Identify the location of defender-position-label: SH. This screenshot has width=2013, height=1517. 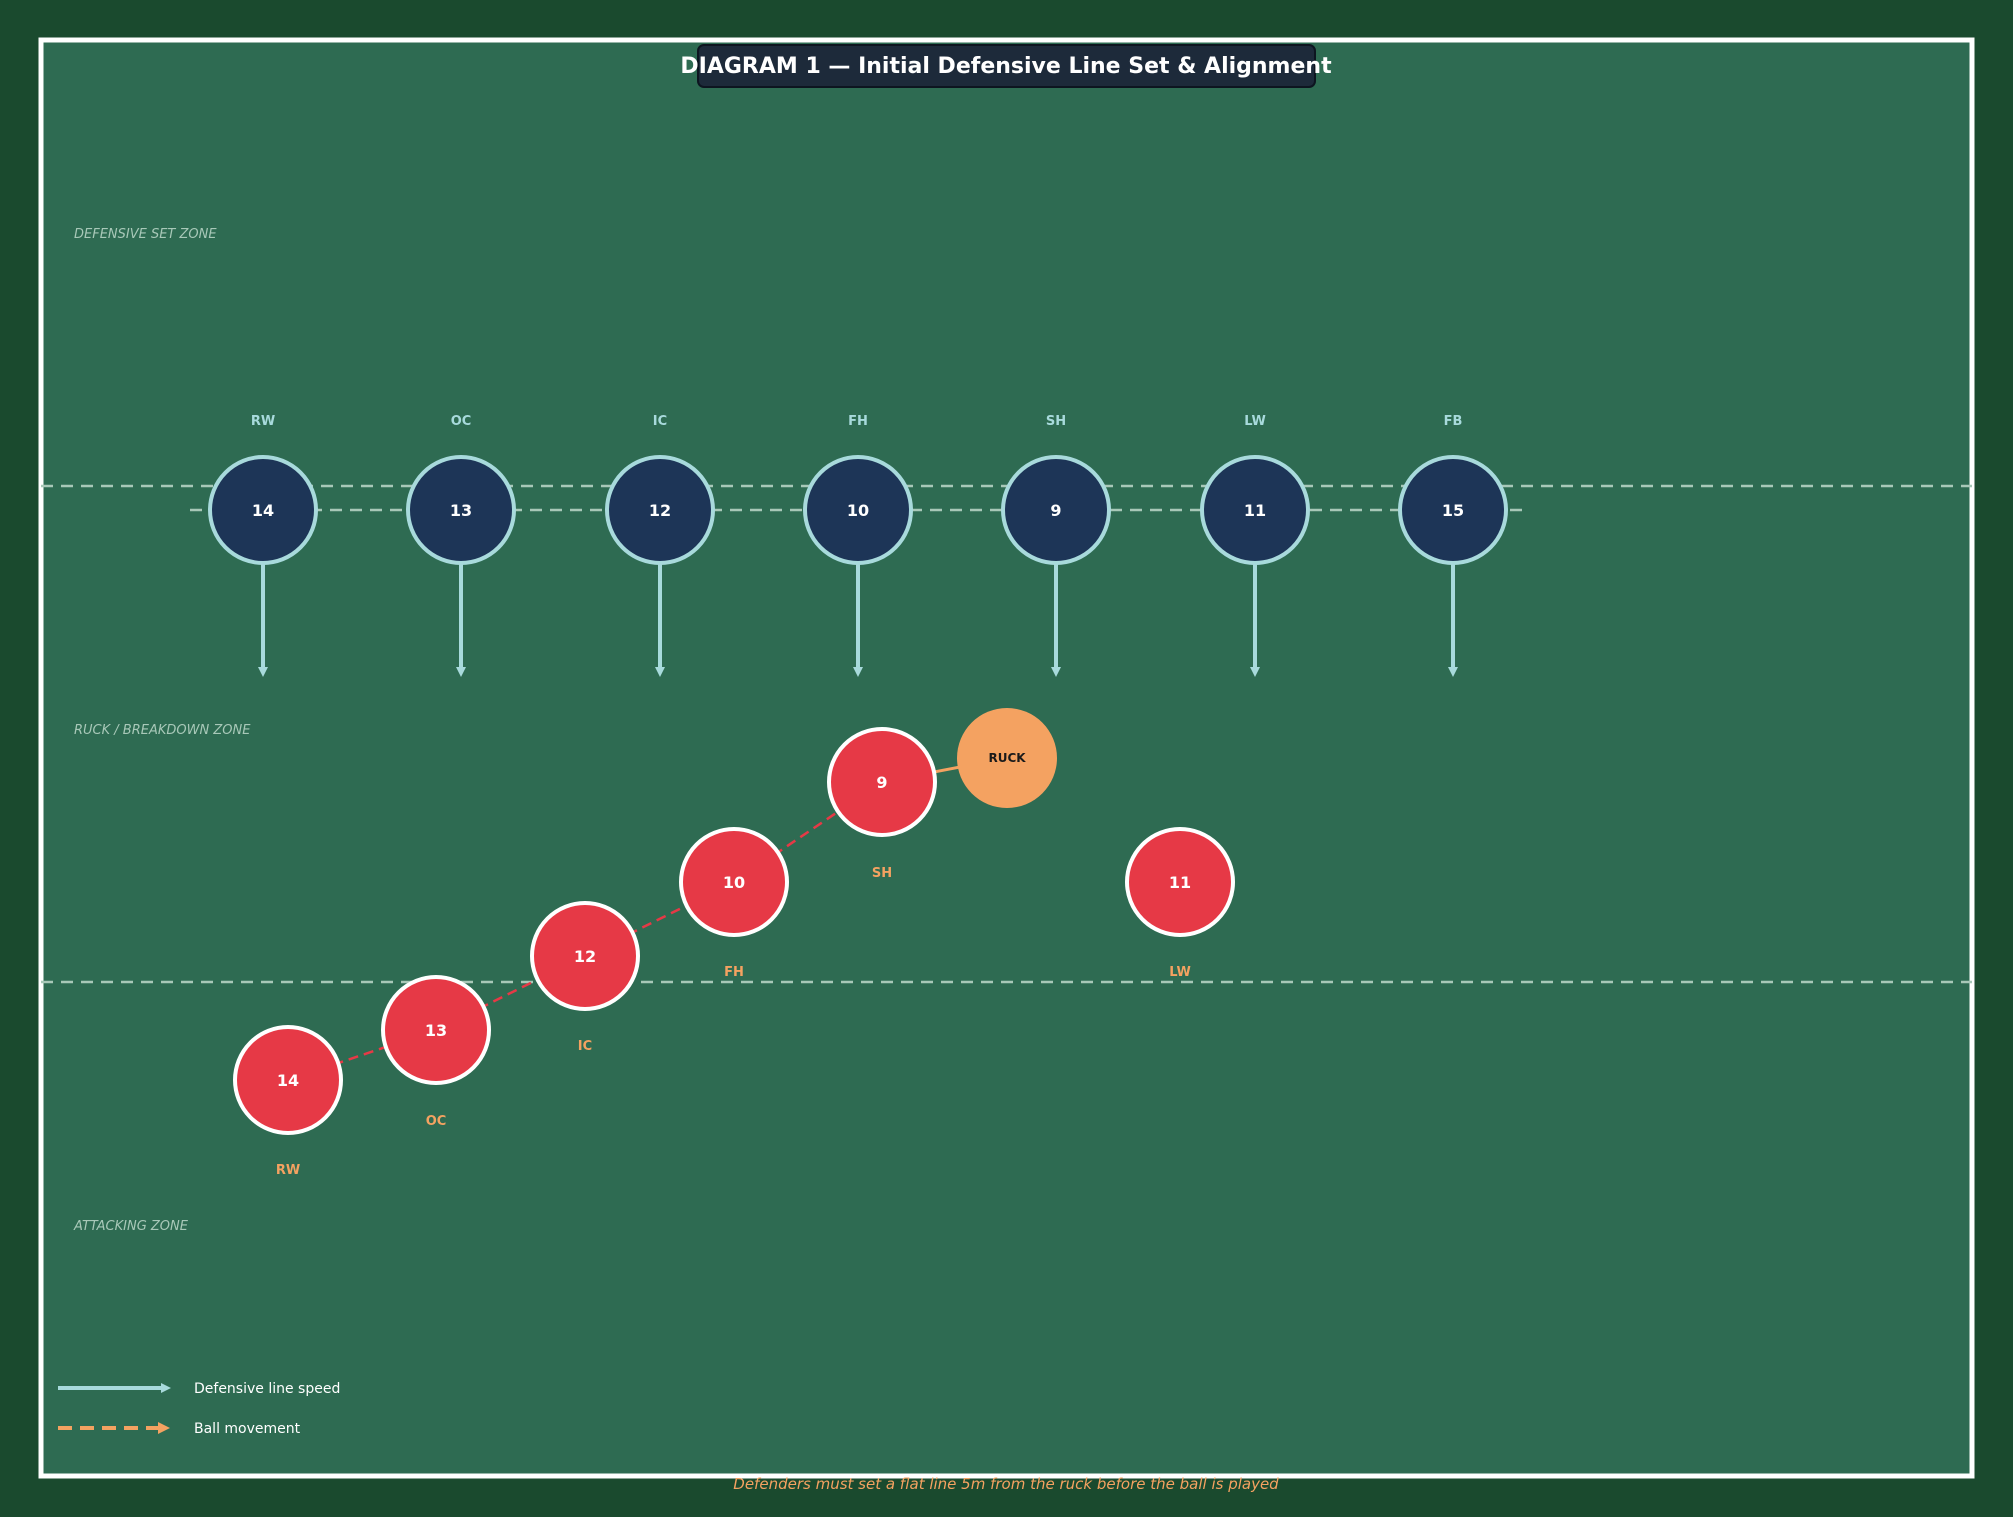
(1056, 421).